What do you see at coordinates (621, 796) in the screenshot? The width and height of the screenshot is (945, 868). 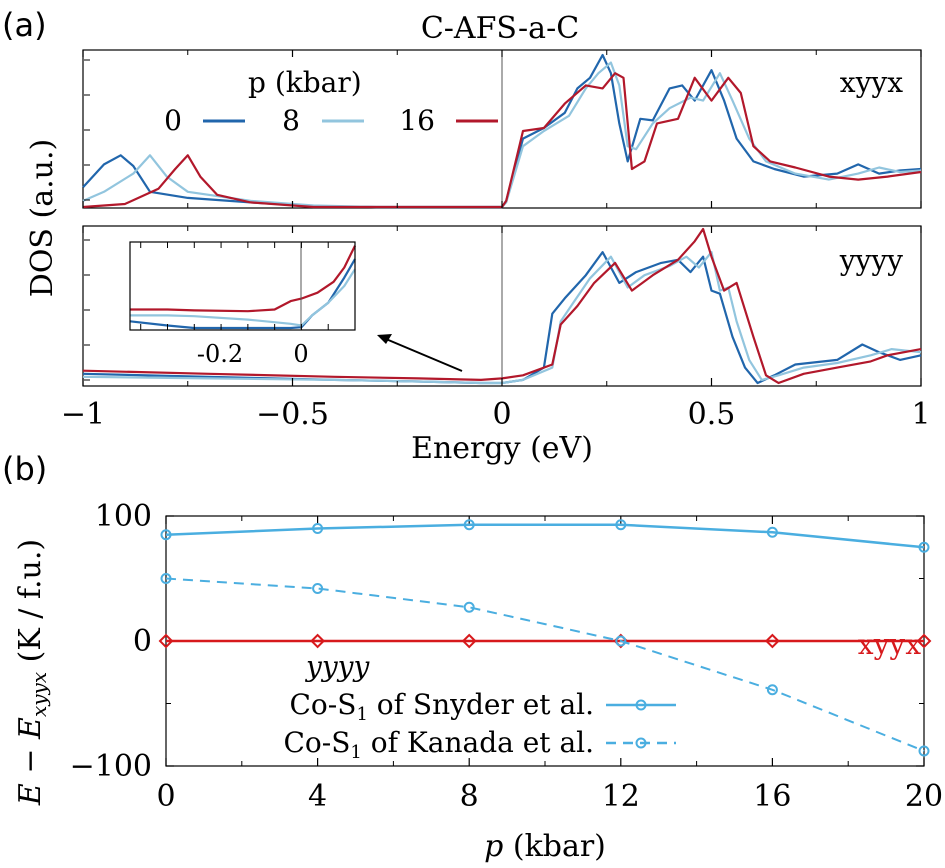 I see `panel-b-xtick-label: 12` at bounding box center [621, 796].